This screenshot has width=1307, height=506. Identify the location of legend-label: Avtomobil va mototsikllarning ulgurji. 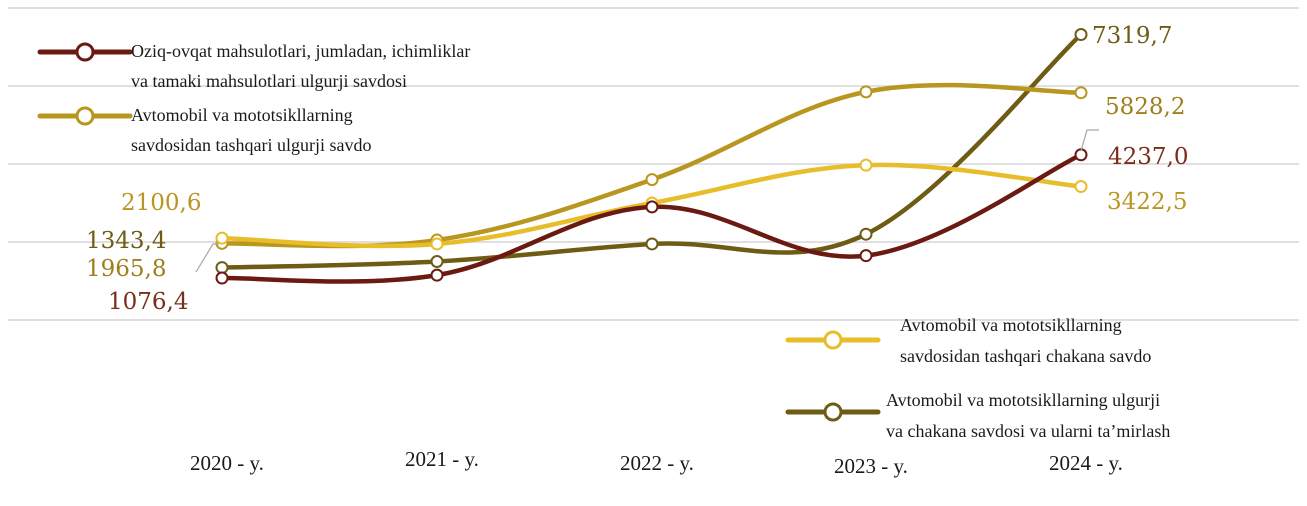
(1023, 400).